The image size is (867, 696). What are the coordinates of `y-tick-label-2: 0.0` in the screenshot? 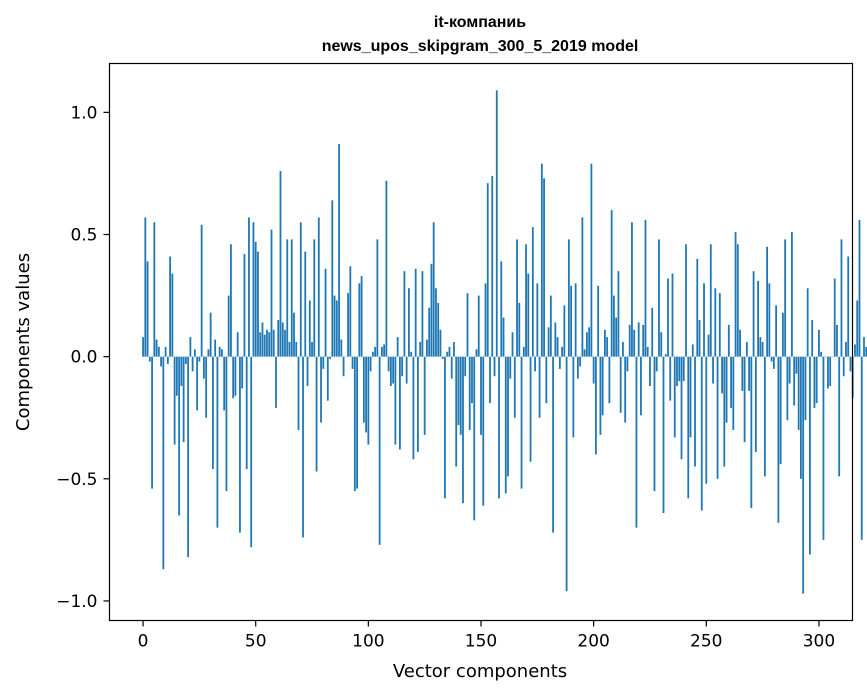 It's located at (83, 358).